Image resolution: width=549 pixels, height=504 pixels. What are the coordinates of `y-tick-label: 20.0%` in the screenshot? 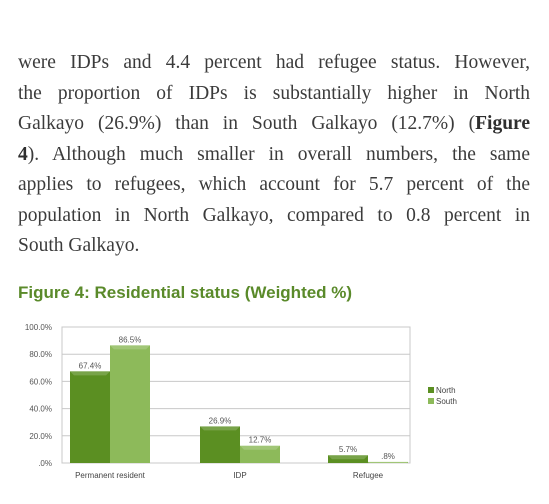 It's located at (40, 436).